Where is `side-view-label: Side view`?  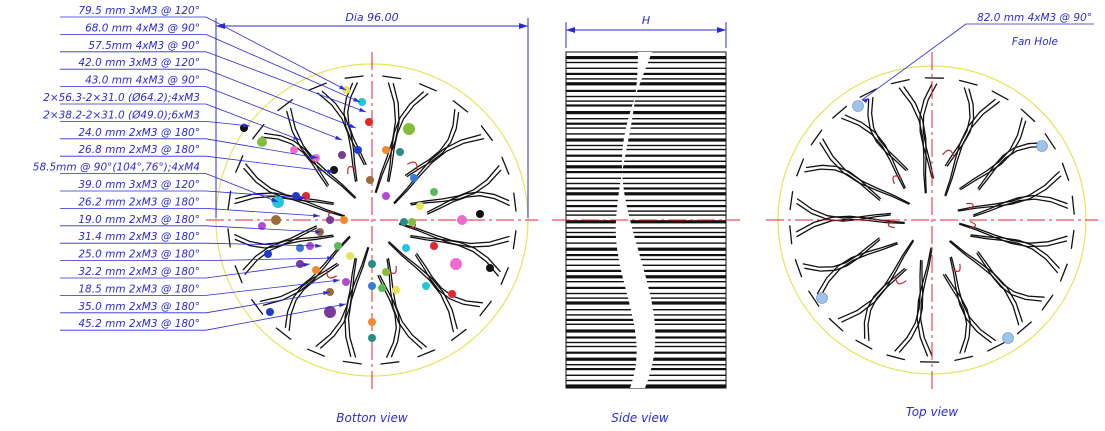 side-view-label: Side view is located at coordinates (640, 418).